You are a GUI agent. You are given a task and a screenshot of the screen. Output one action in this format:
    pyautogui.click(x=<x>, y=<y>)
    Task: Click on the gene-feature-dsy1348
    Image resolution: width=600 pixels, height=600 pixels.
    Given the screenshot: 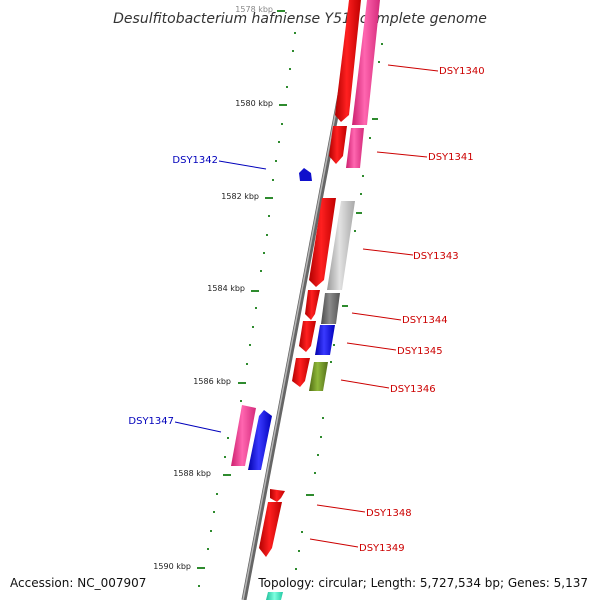 What is the action you would take?
    pyautogui.click(x=277, y=495)
    